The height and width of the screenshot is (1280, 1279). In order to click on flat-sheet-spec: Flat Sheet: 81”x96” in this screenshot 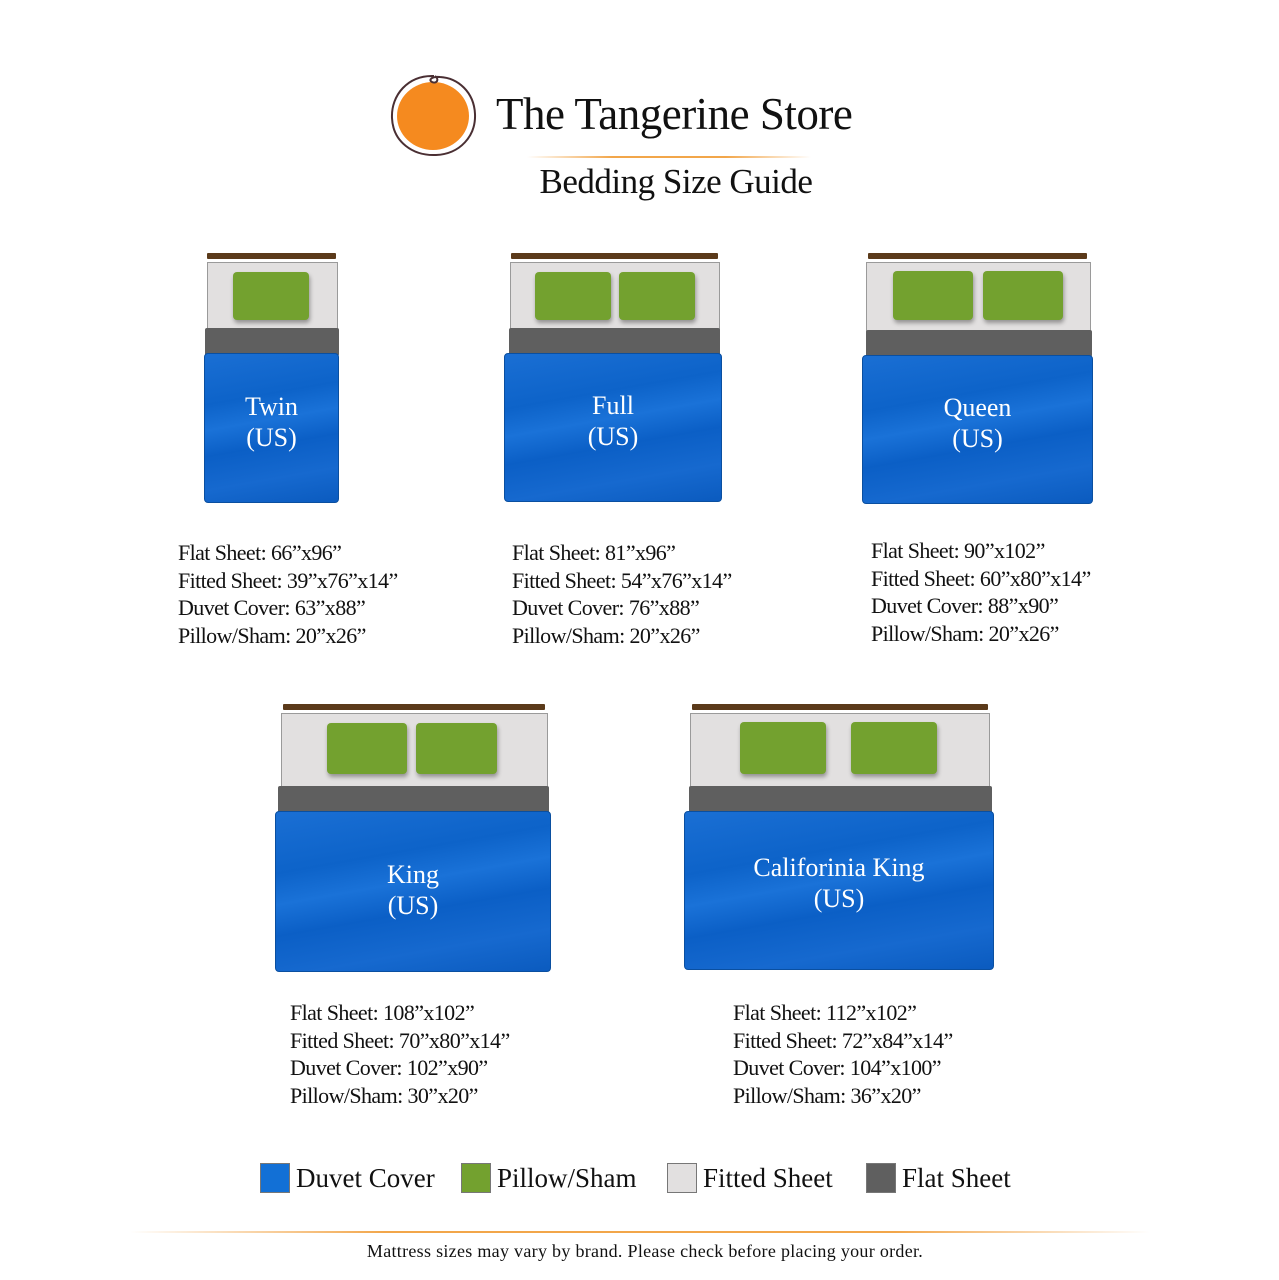, I will do `click(594, 552)`.